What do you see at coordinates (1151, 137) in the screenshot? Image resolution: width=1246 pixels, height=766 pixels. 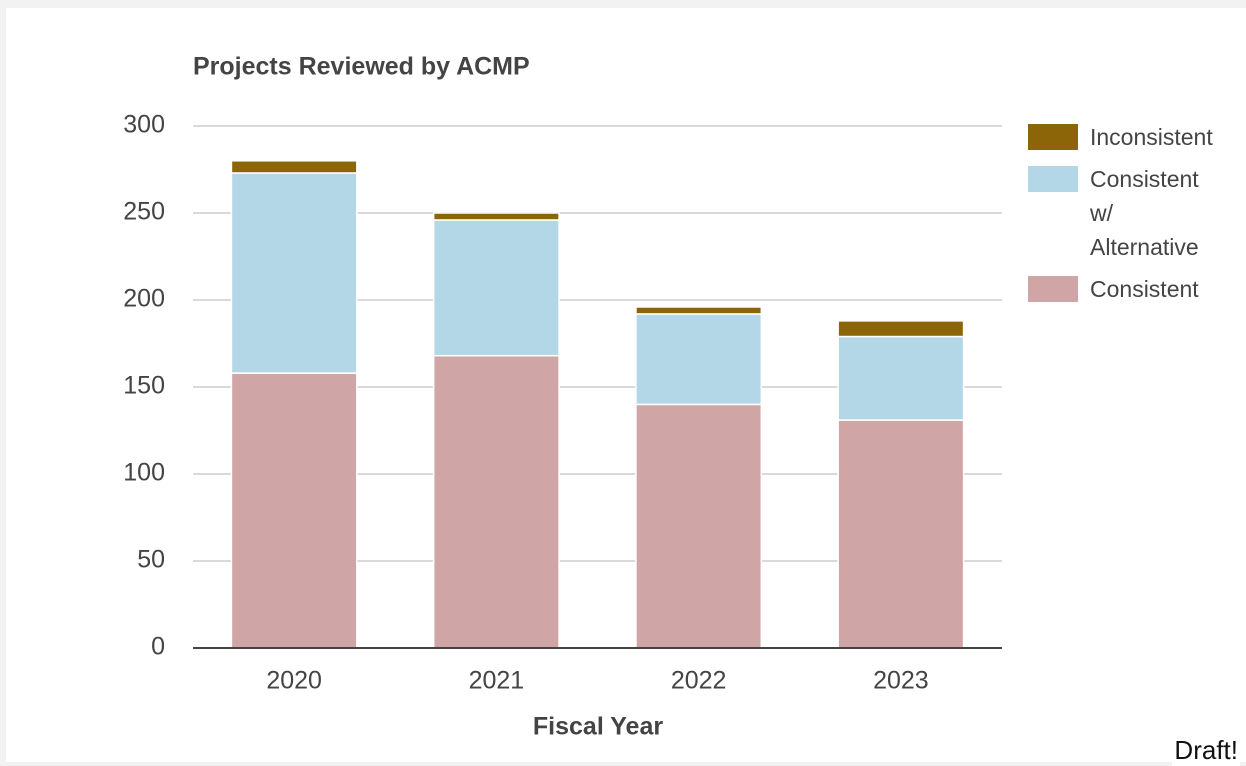 I see `legend-label: Inconsistent` at bounding box center [1151, 137].